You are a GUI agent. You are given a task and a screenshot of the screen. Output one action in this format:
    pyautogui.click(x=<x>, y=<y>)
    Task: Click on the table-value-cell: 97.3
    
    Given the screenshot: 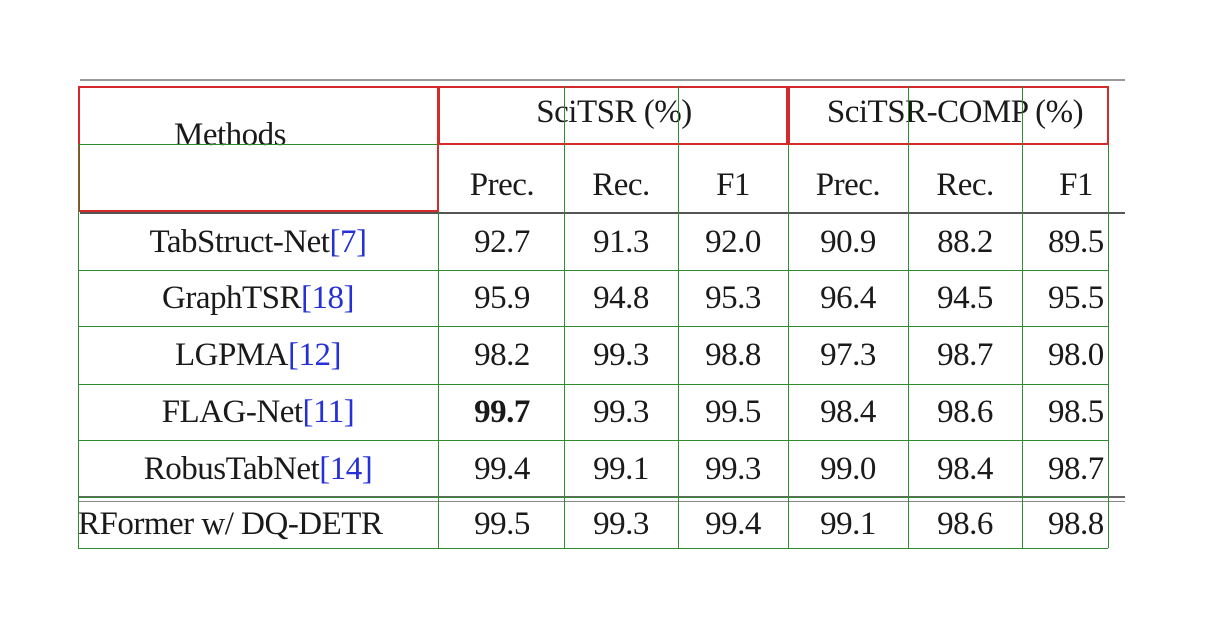 What is the action you would take?
    pyautogui.click(x=848, y=354)
    